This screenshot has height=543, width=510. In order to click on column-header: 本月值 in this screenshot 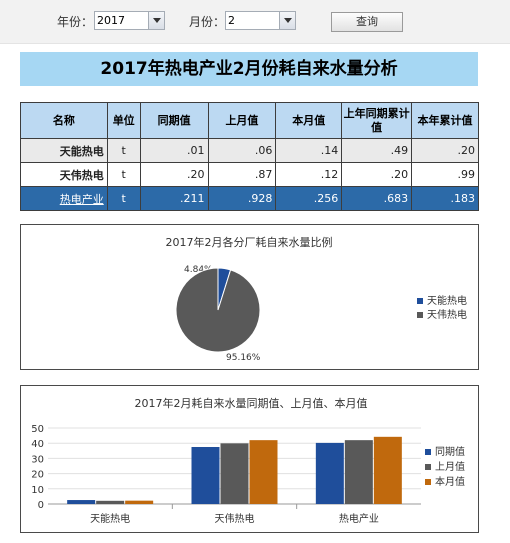, I will do `click(309, 120)`.